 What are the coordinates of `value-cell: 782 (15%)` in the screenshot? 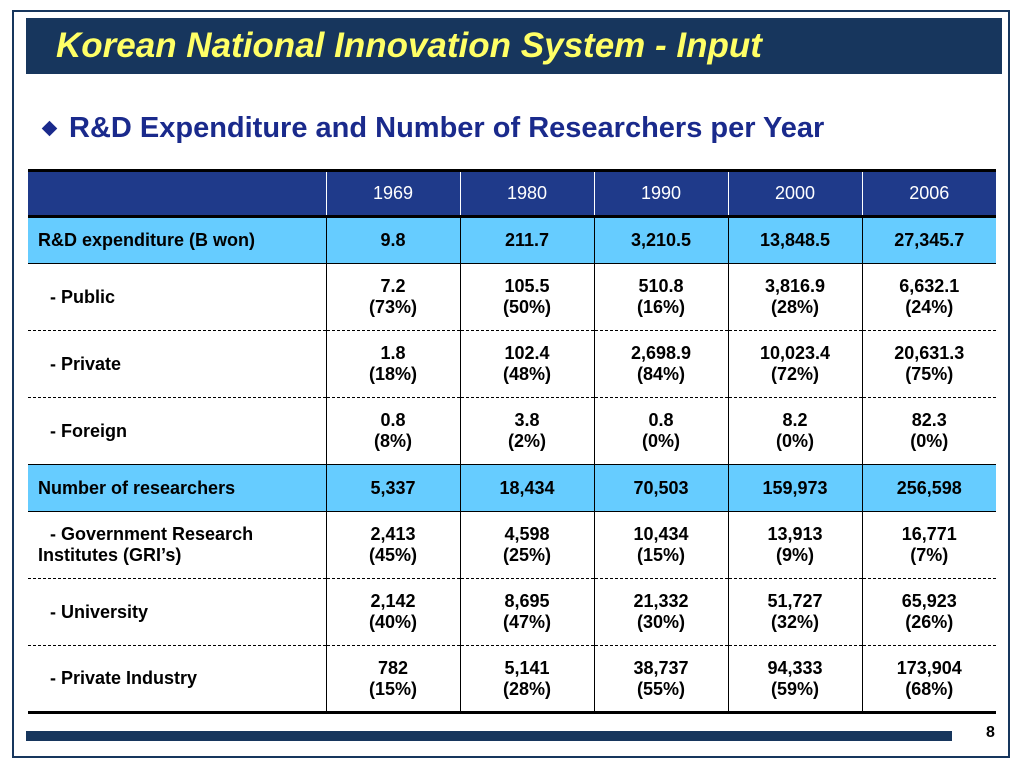 It's located at (392, 679).